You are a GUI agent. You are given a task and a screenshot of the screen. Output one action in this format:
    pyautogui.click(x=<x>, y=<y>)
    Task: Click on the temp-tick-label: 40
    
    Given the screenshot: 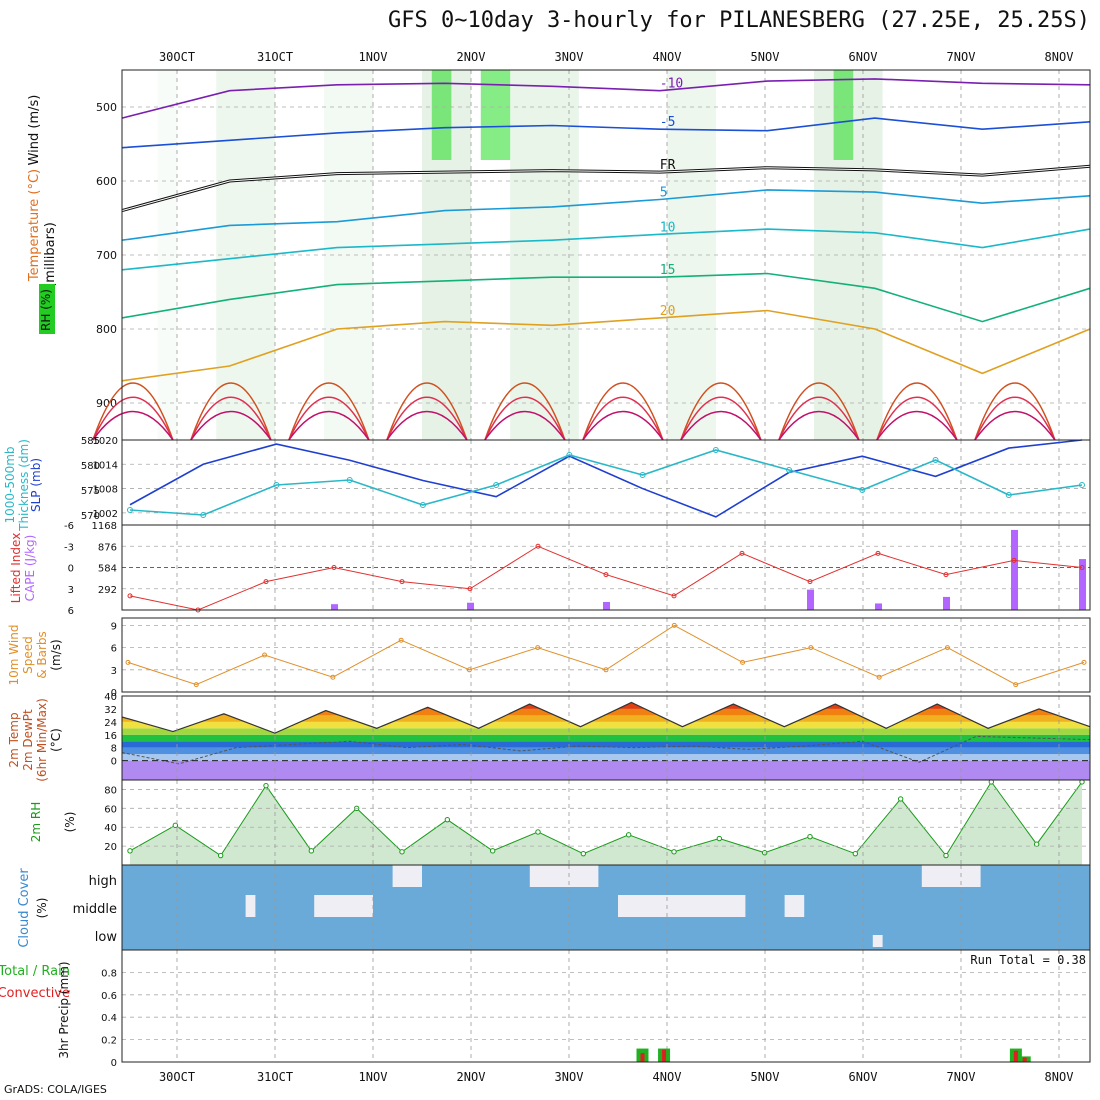 What is the action you would take?
    pyautogui.click(x=110, y=697)
    